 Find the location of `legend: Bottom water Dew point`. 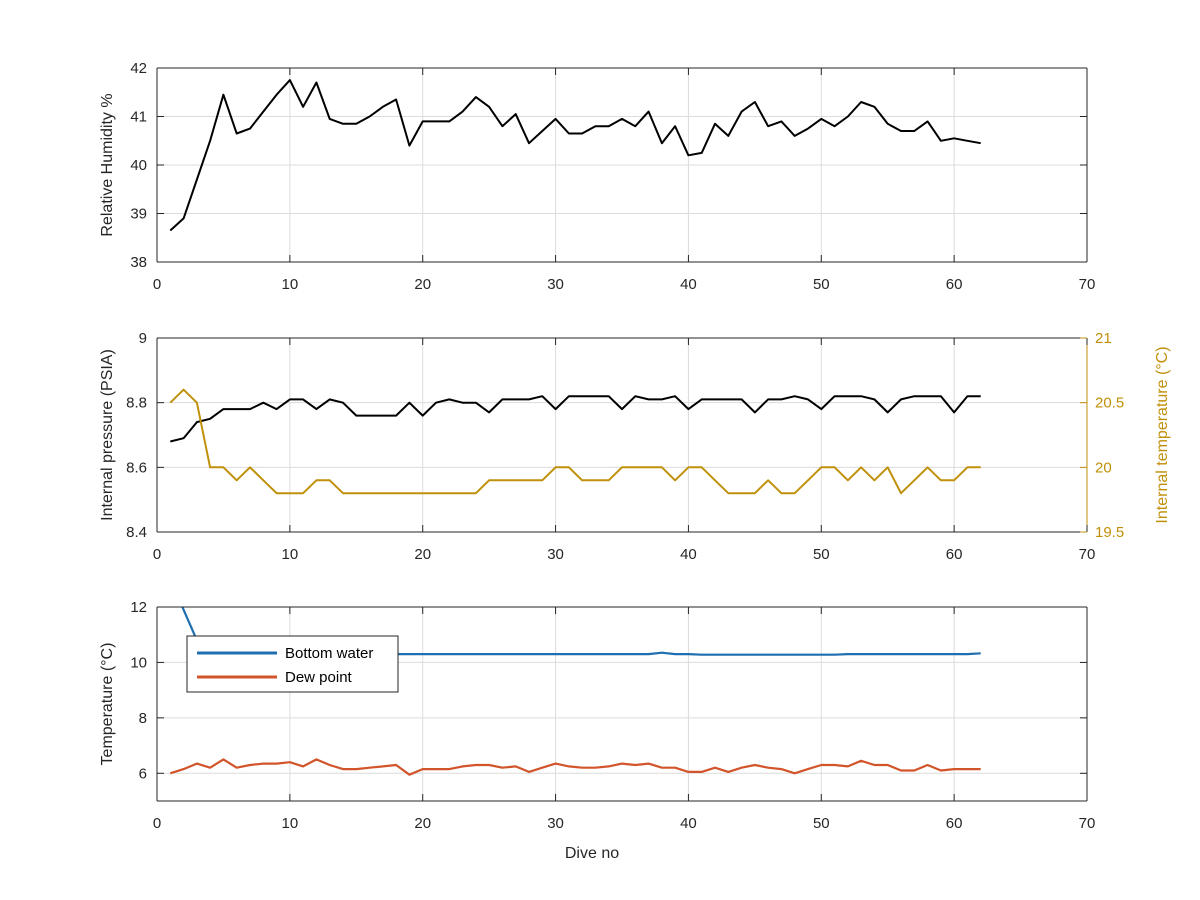

legend: Bottom water Dew point is located at coordinates (292, 664).